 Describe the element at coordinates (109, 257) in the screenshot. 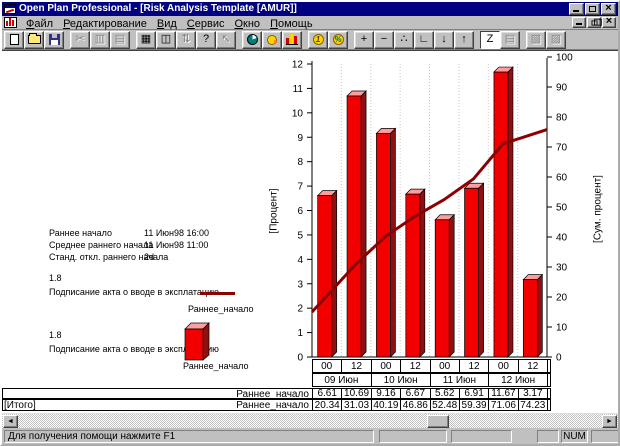

I see `stat-label: Станд. откл. раннего начала` at that location.